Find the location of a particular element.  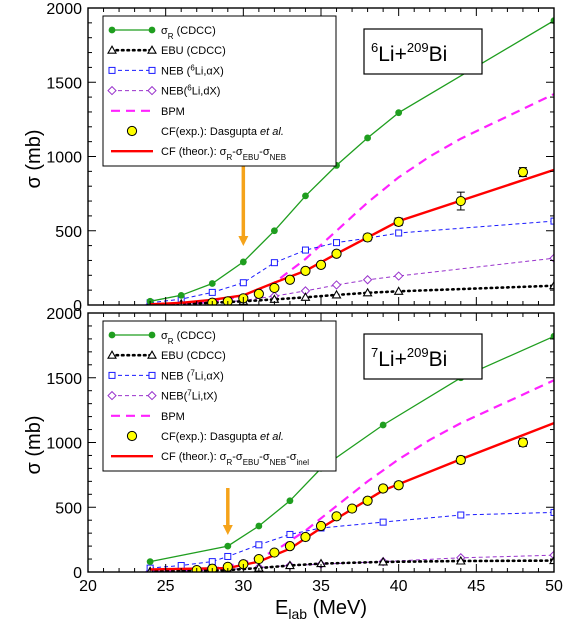

line-nebAlpha-top is located at coordinates (352, 281).